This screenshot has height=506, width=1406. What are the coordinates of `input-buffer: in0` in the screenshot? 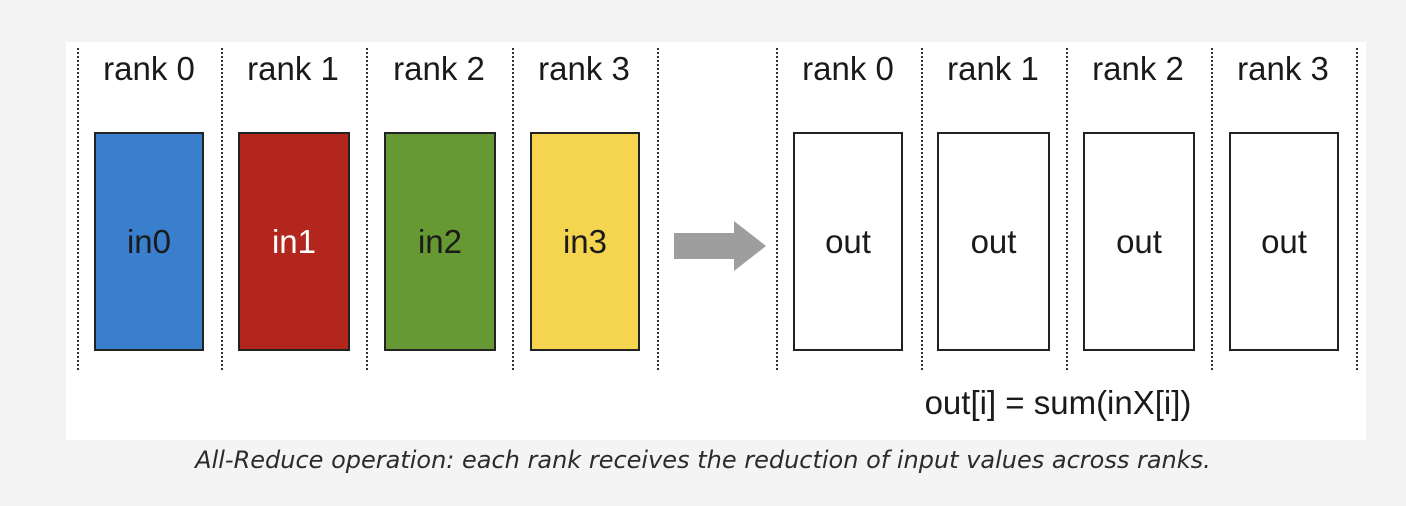 It's located at (149, 241).